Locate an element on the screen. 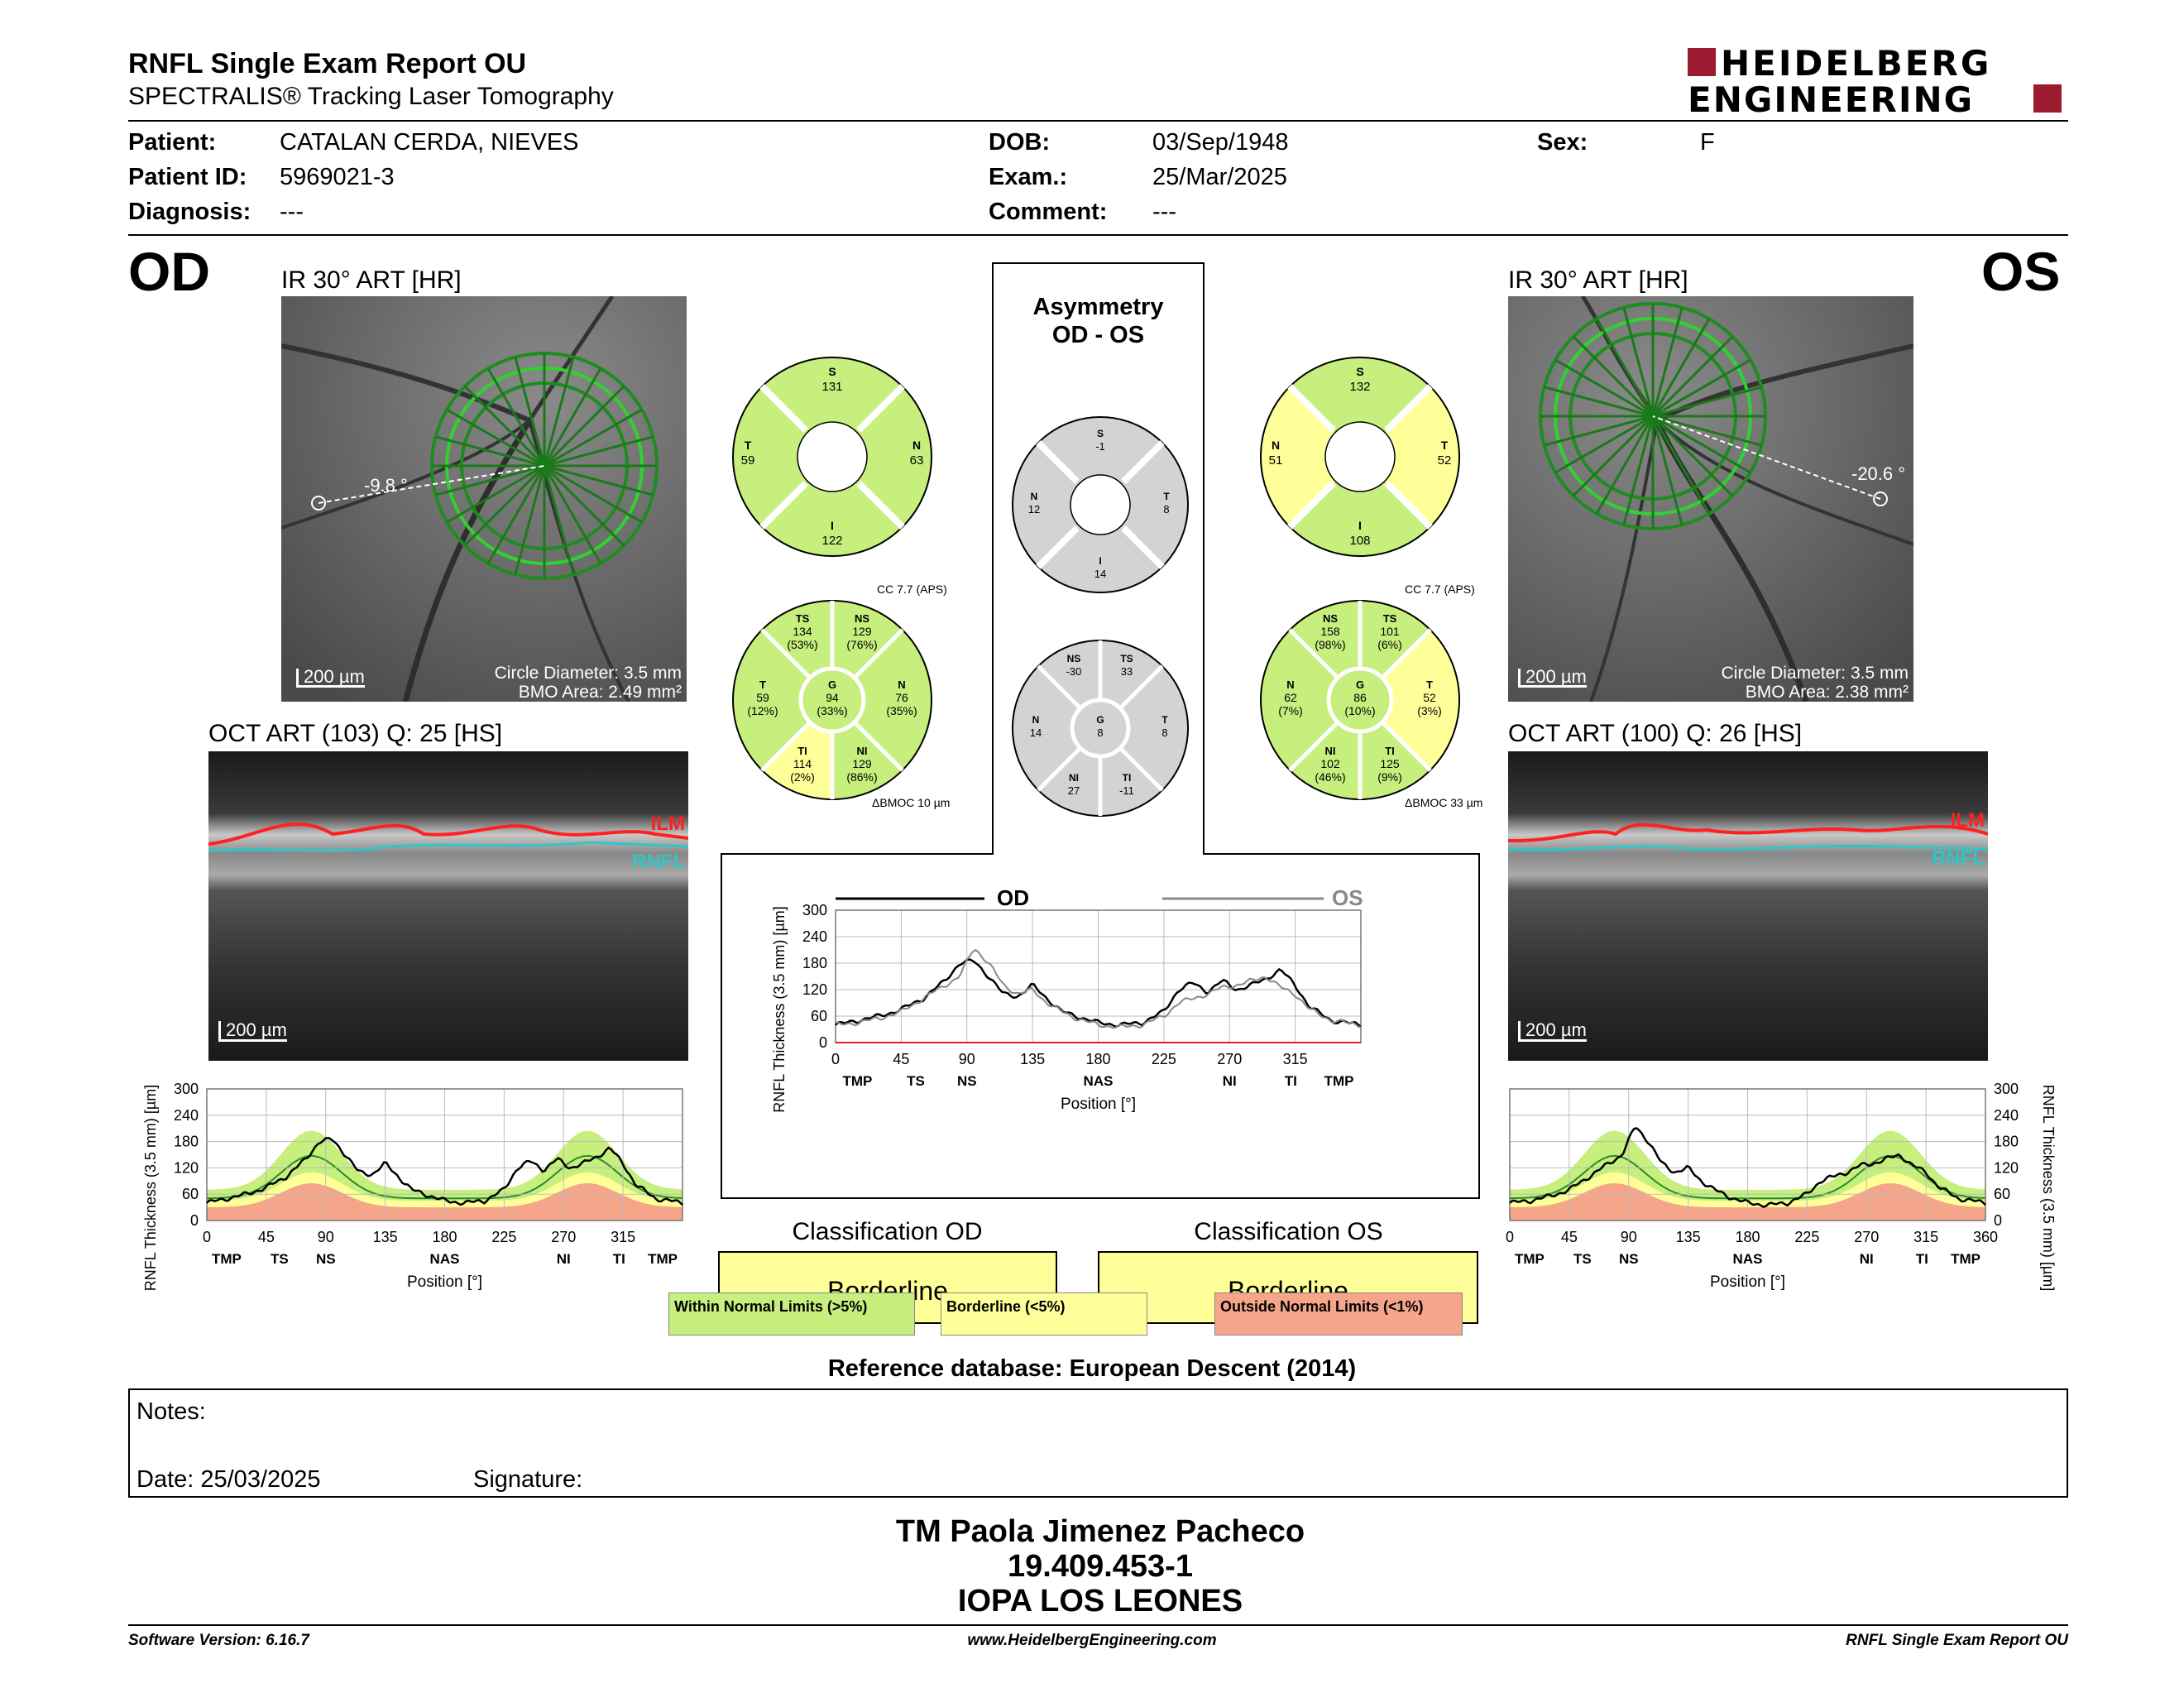  os-q-n-label: N is located at coordinates (1276, 445).